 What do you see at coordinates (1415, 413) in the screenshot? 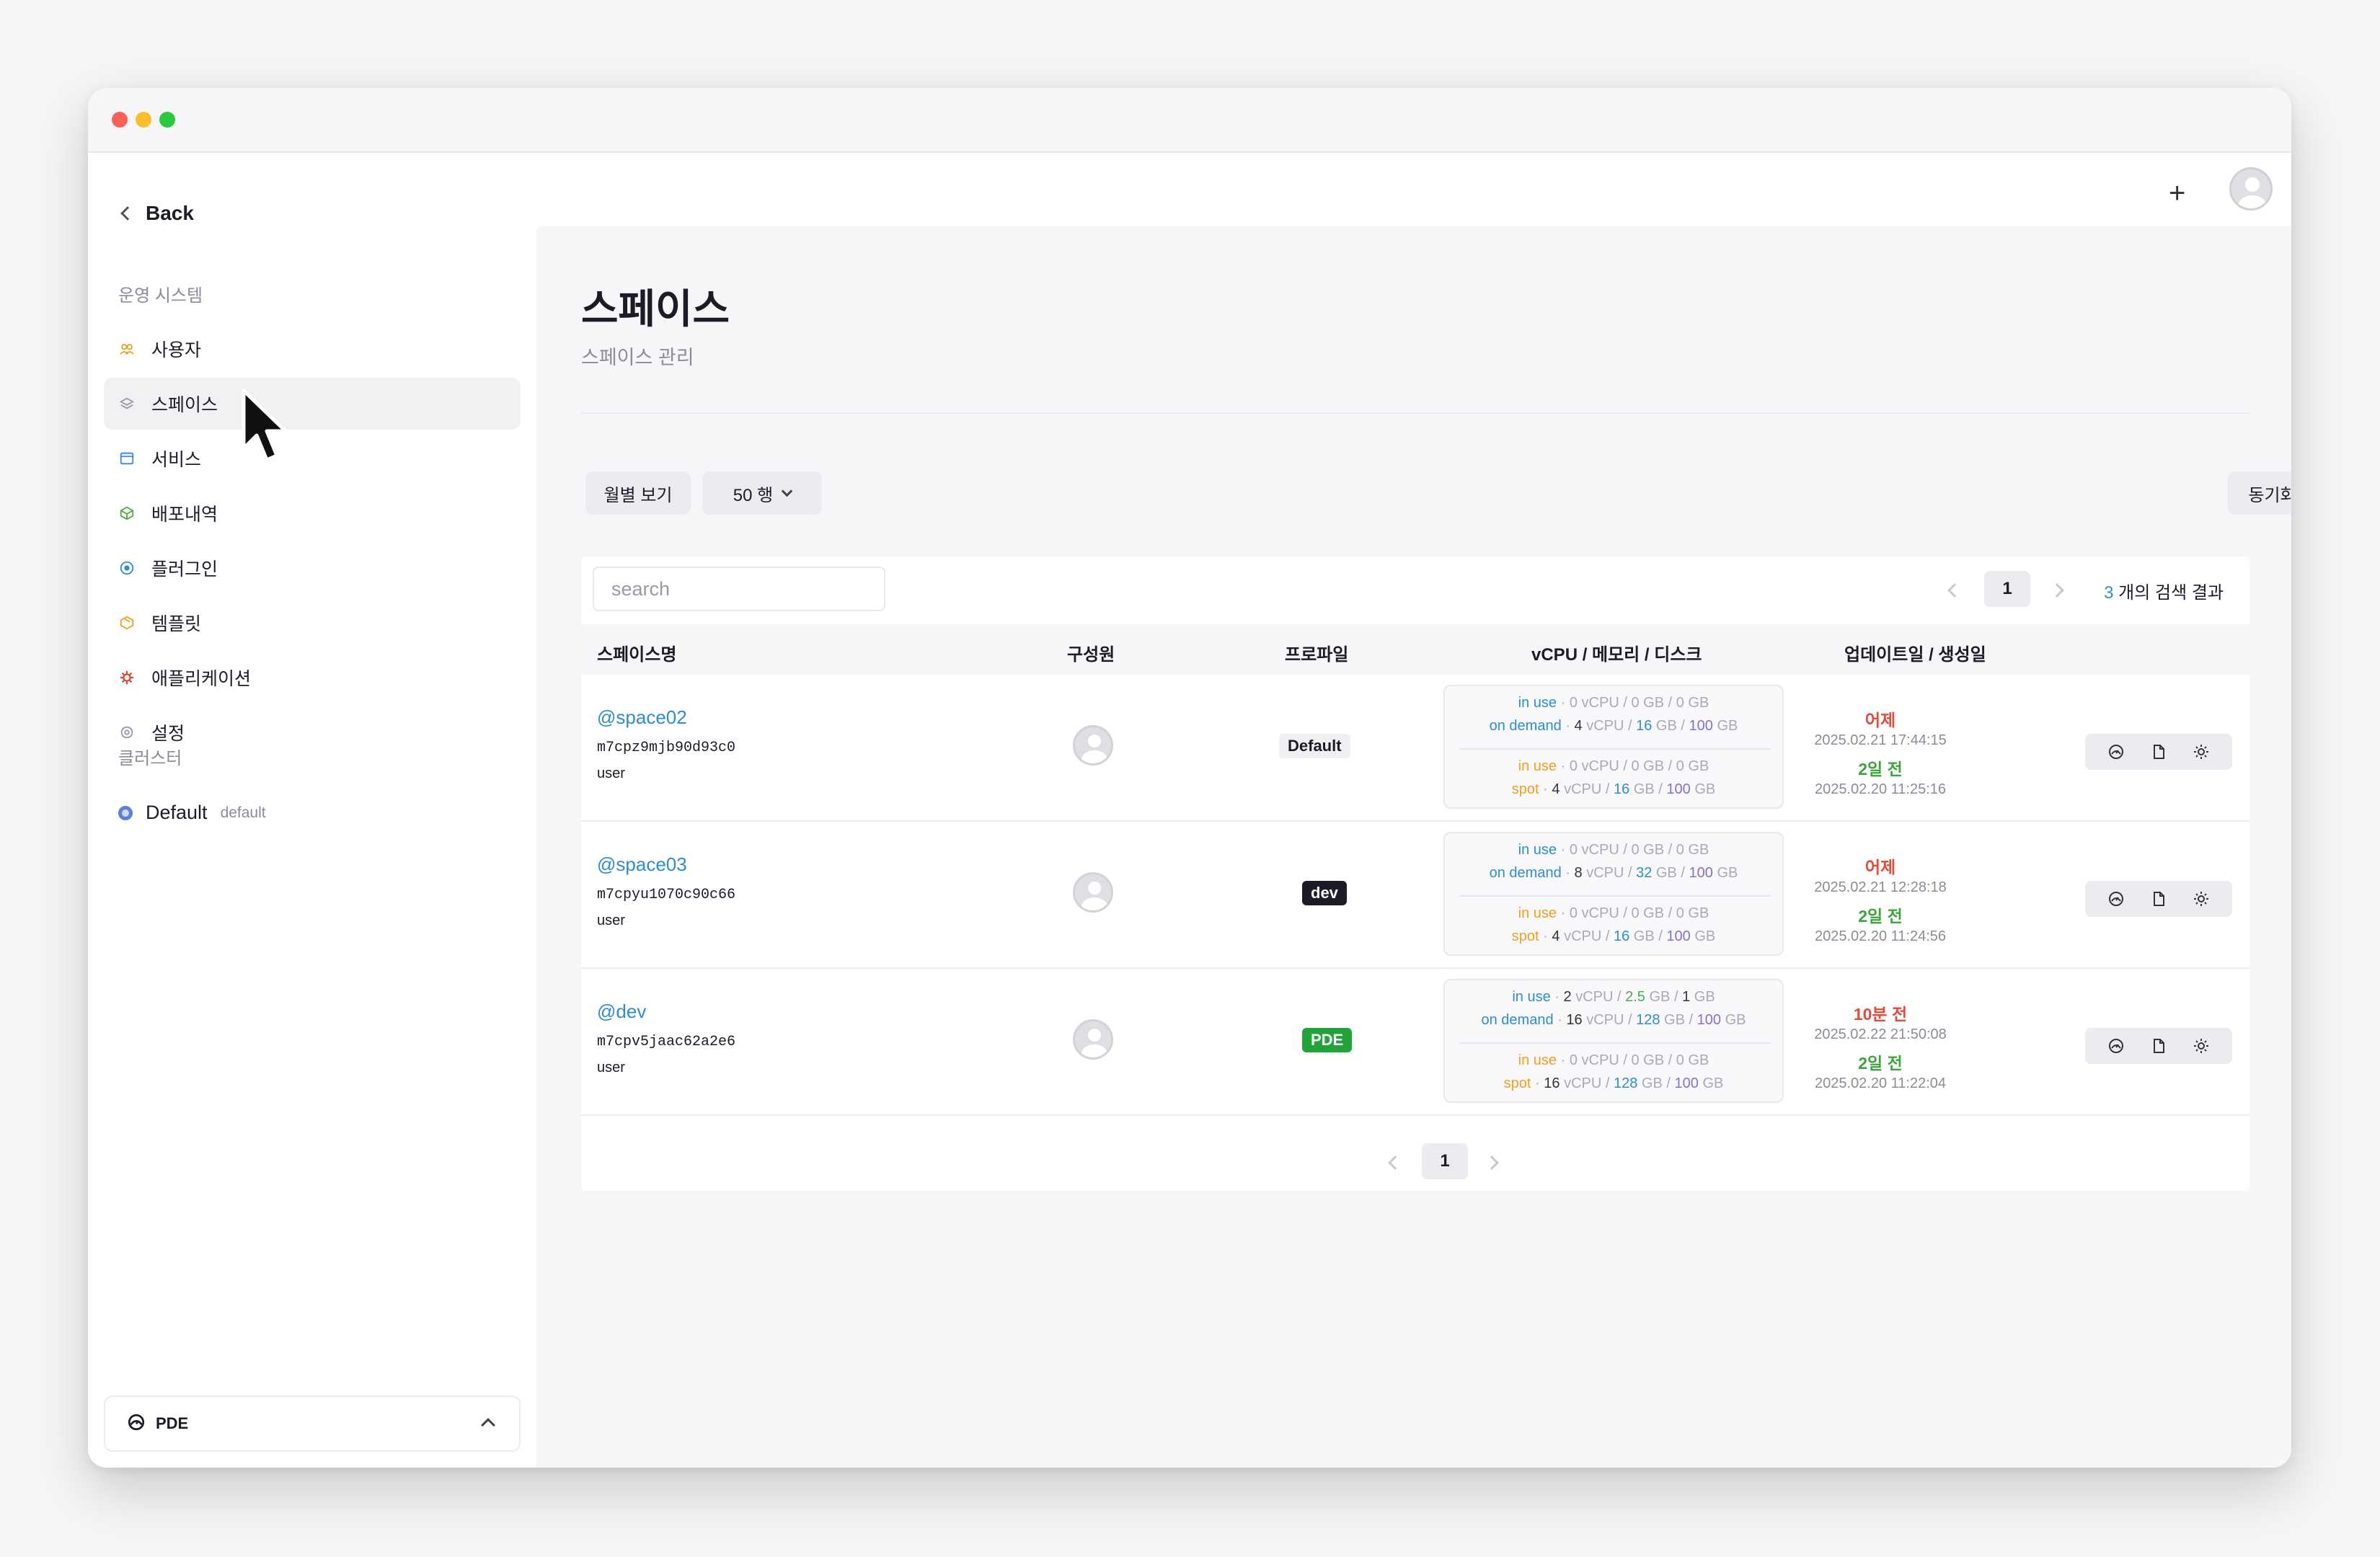
I see `header-divider` at bounding box center [1415, 413].